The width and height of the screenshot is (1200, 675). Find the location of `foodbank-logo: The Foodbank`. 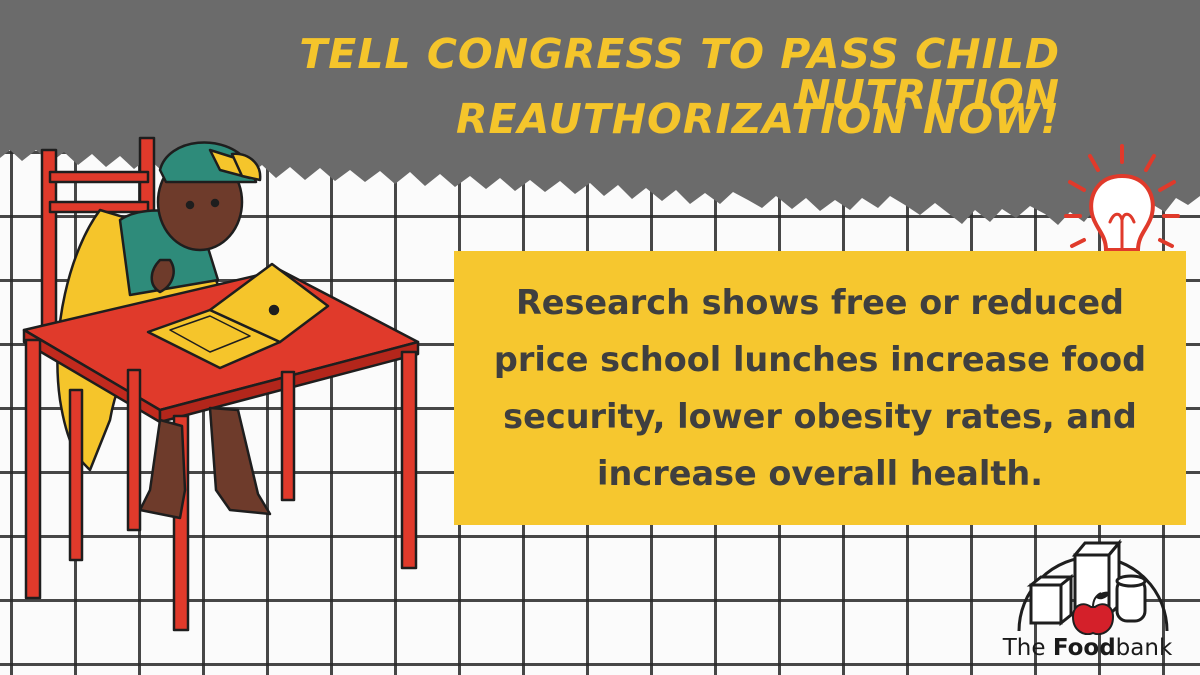

foodbank-logo: The Foodbank is located at coordinates (1090, 602).